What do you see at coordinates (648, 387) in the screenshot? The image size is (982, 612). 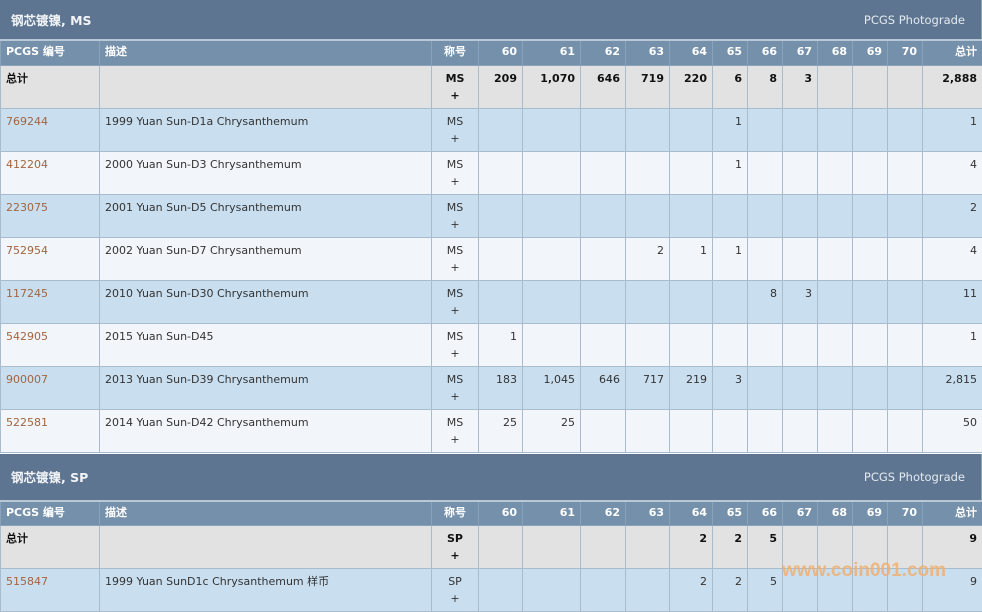 I see `grade-count: 717` at bounding box center [648, 387].